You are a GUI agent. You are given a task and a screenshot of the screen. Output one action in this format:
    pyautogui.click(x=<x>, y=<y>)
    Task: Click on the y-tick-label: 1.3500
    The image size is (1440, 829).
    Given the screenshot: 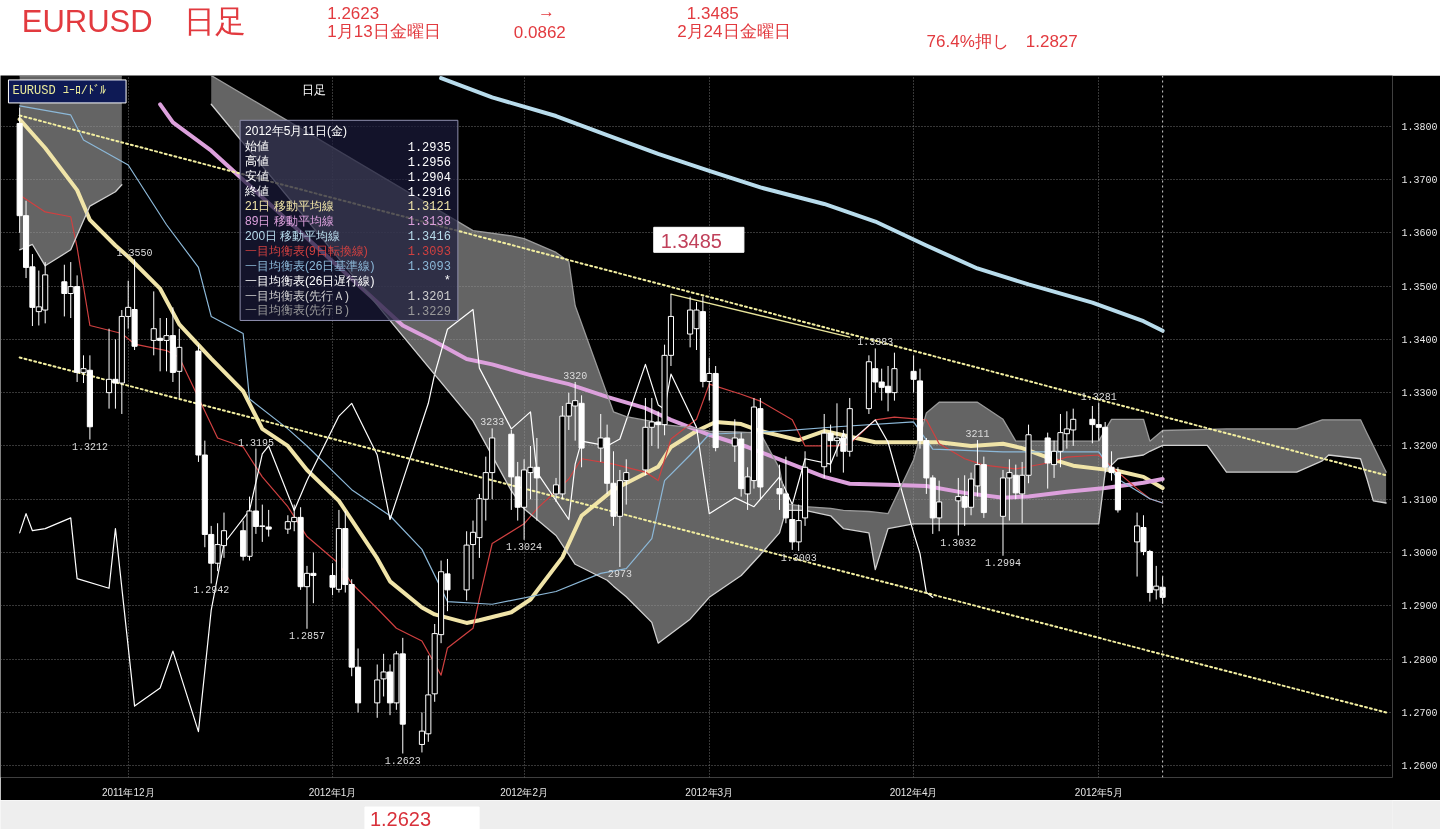 What is the action you would take?
    pyautogui.click(x=1419, y=287)
    